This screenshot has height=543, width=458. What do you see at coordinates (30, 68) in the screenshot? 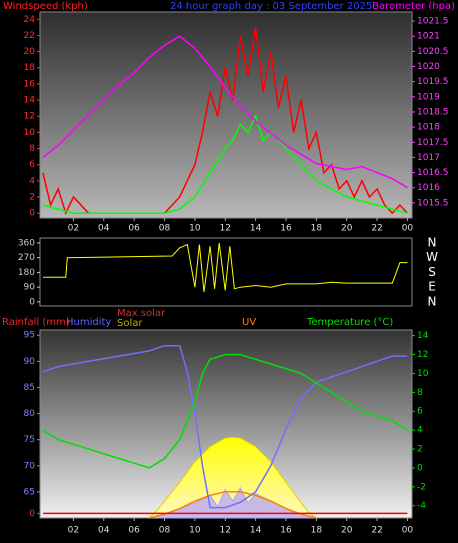
I see `y-tick-label: 18` at bounding box center [30, 68].